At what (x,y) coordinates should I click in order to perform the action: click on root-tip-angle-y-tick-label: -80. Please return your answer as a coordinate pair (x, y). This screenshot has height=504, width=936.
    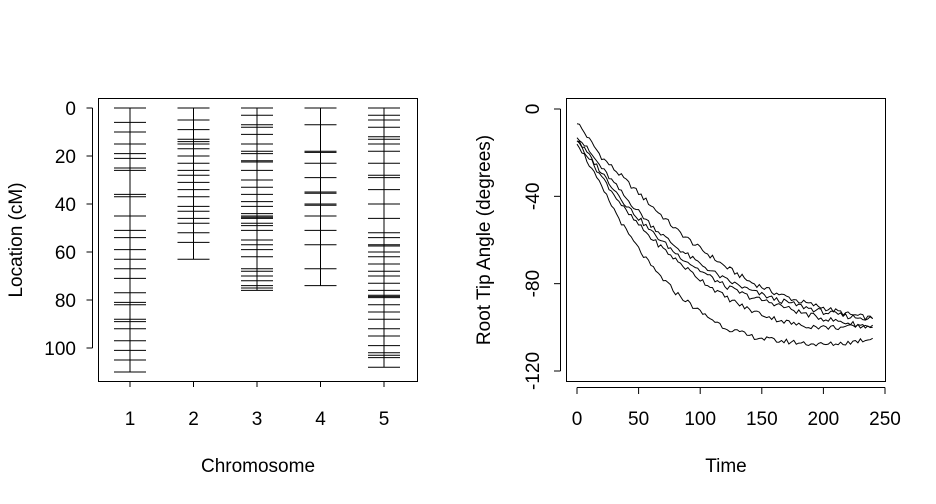
    Looking at the image, I should click on (533, 283).